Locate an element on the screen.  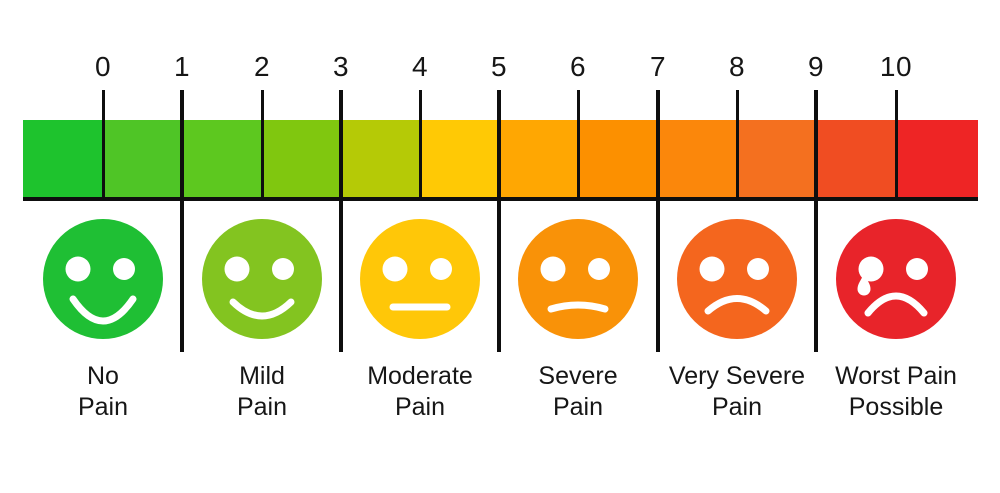
face-icon-no-pain is located at coordinates (103, 279).